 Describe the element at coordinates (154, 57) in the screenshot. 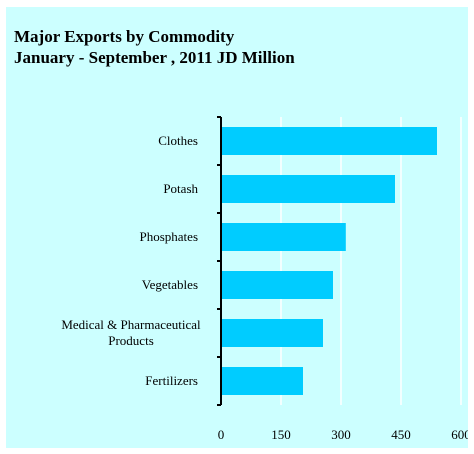

I see `chart-subtitle: January - September , 2011 JD Million` at that location.